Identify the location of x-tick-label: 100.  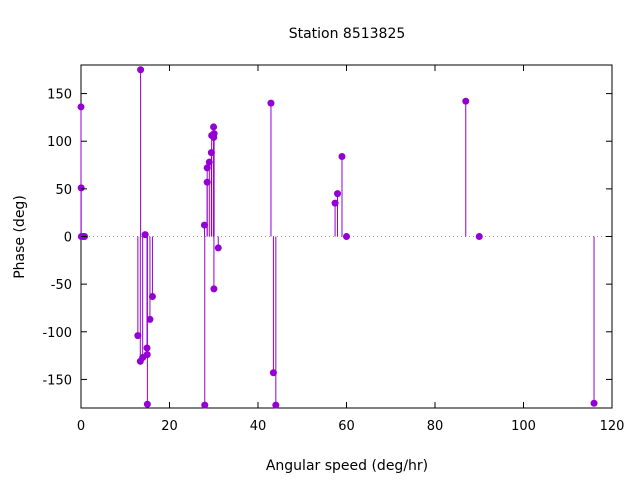
(523, 426).